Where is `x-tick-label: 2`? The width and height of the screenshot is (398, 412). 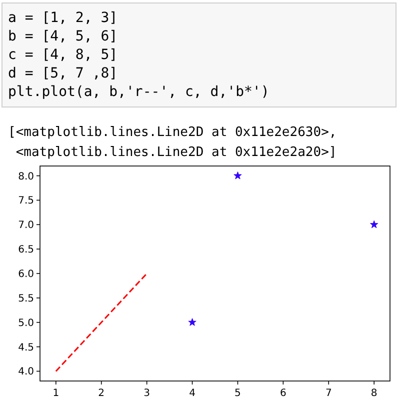 x-tick-label: 2 is located at coordinates (101, 393).